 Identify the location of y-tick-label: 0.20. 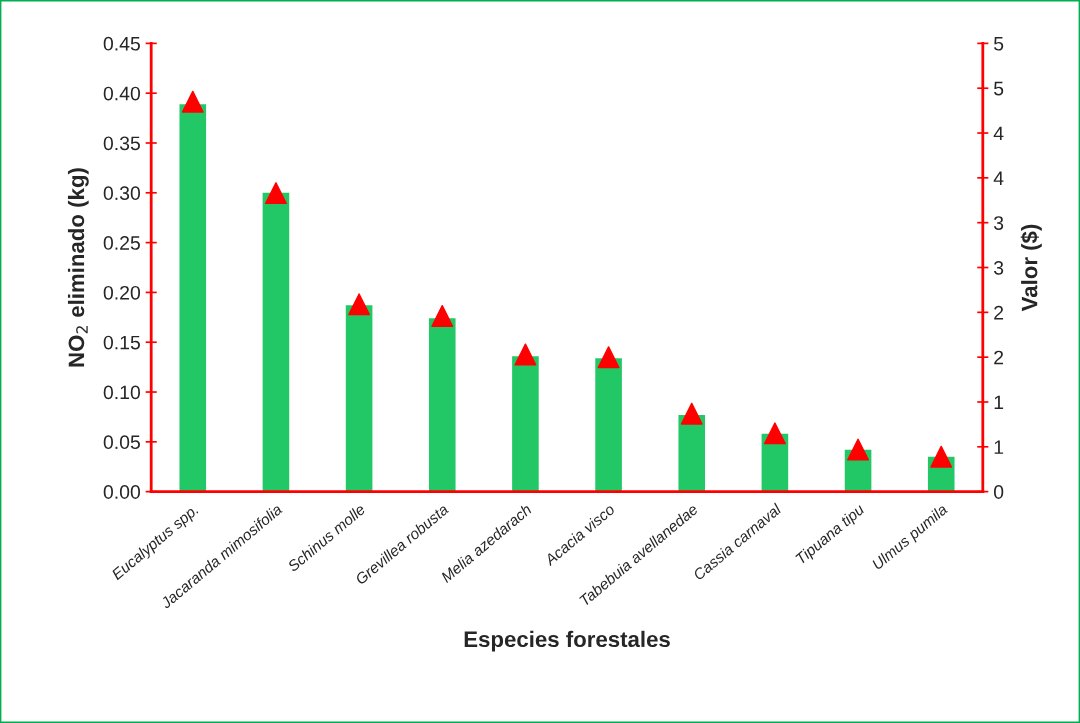
(122, 292).